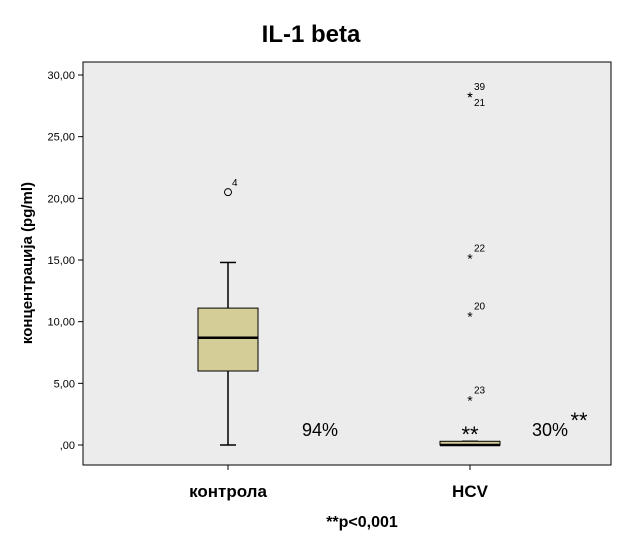 The height and width of the screenshot is (541, 626). What do you see at coordinates (311, 34) in the screenshot?
I see `chart-title: IL-1 beta` at bounding box center [311, 34].